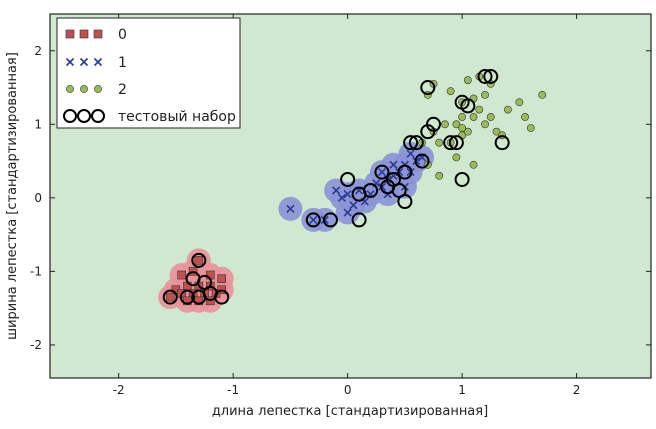 Image resolution: width=656 pixels, height=429 pixels. Describe the element at coordinates (38, 51) in the screenshot. I see `y-tick-label: 2` at that location.